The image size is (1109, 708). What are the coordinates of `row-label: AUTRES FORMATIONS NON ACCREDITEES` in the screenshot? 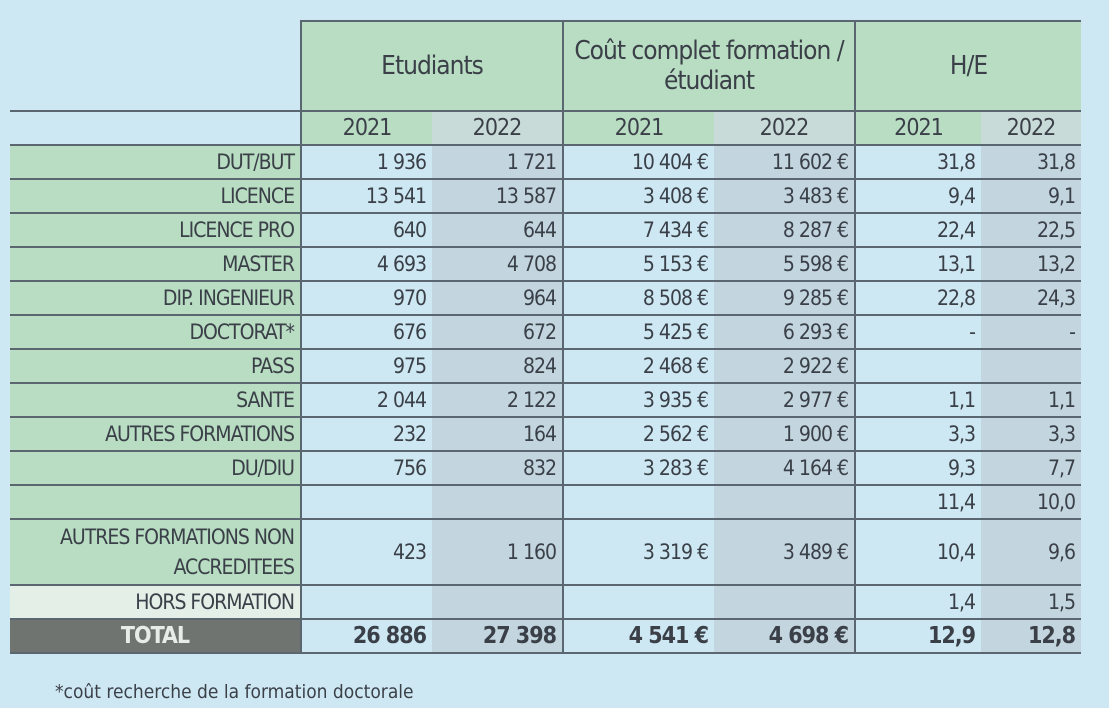 It's located at (156, 552).